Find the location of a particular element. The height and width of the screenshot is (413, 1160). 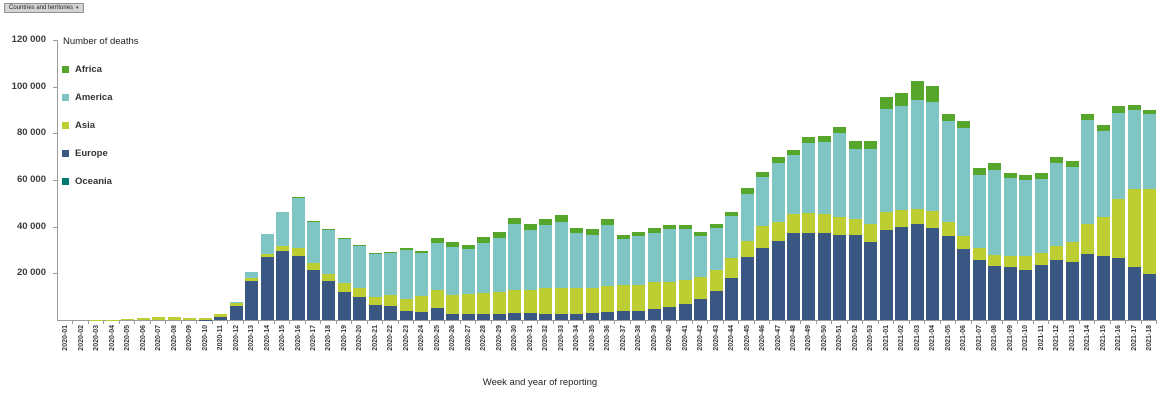

x-label-slot: 2020-07 is located at coordinates (158, 338).